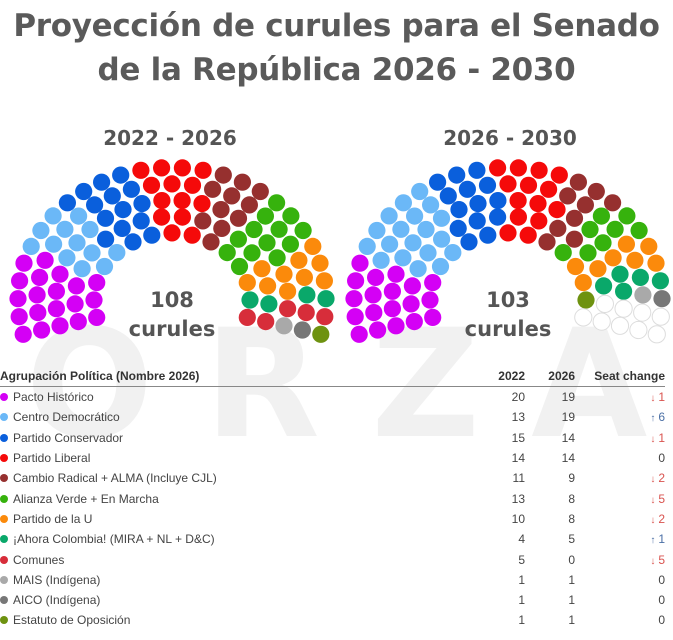 The width and height of the screenshot is (673, 640). What do you see at coordinates (561, 376) in the screenshot?
I see `header-2026: 2026` at bounding box center [561, 376].